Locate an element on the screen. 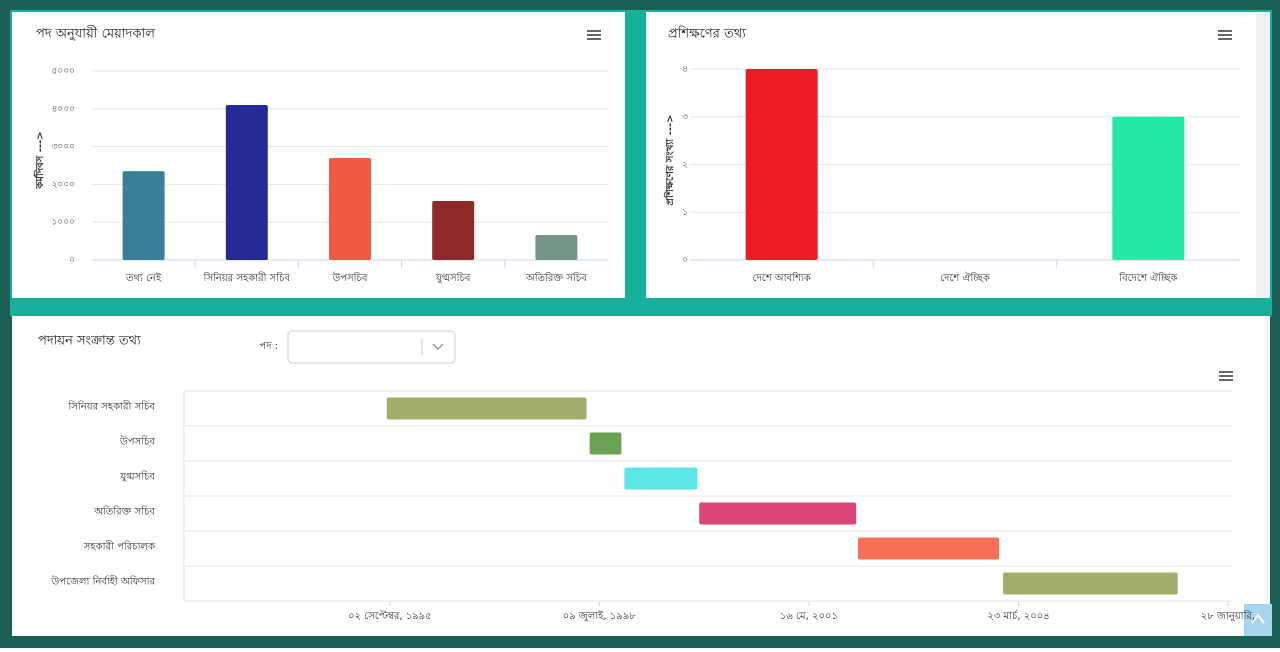 This screenshot has width=1280, height=652. x-tick-label: তথ্য নেই is located at coordinates (143, 278).